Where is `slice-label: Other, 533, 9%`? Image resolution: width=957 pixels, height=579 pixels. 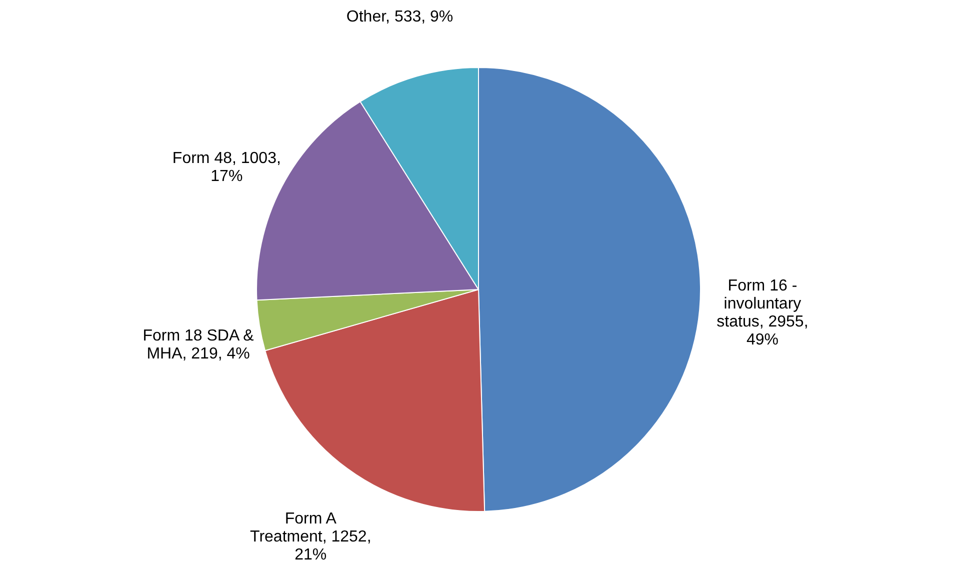
slice-label: Other, 533, 9% is located at coordinates (400, 17).